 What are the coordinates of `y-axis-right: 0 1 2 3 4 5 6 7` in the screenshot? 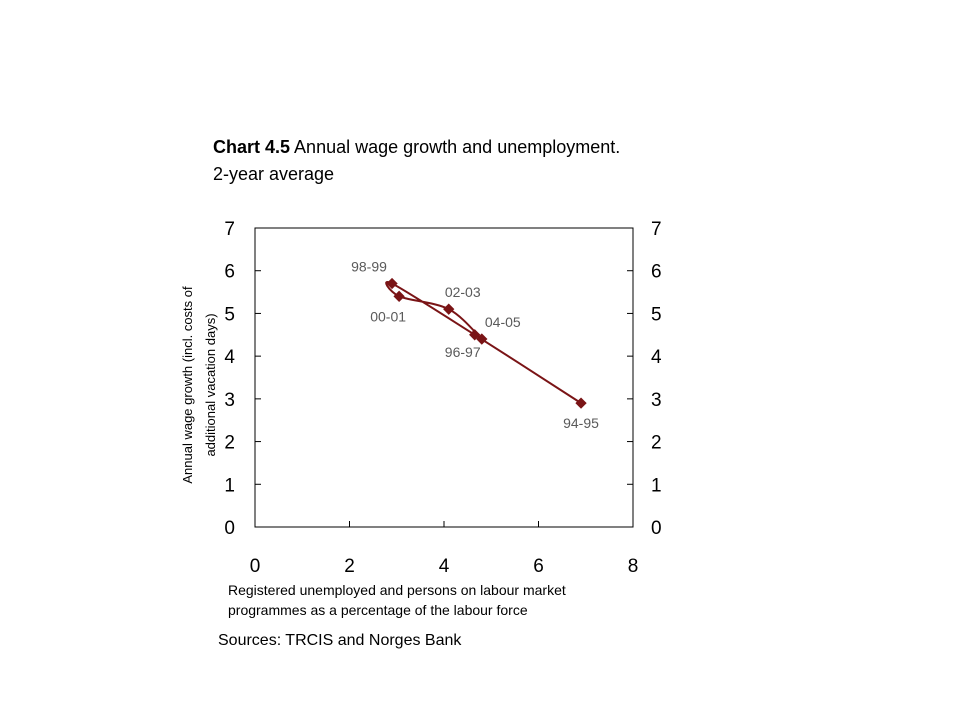 It's located at (644, 379).